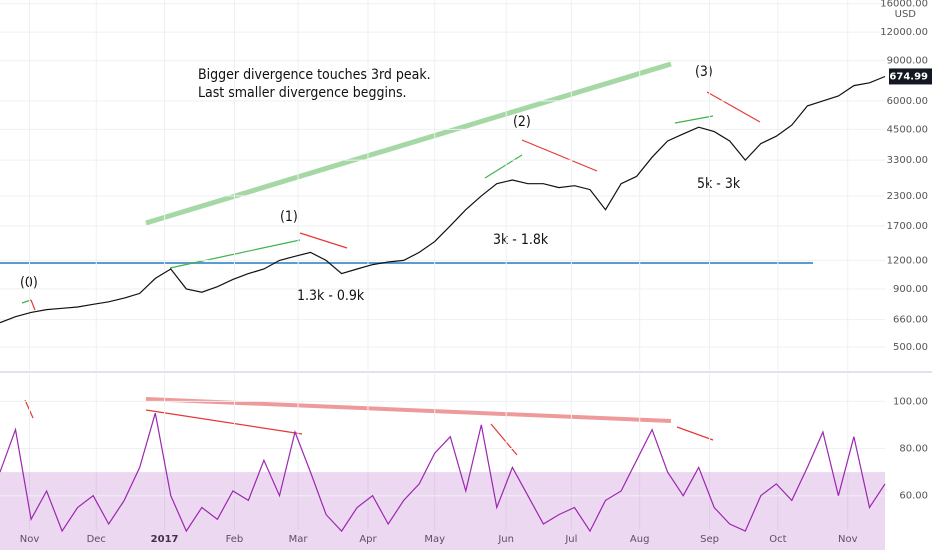  What do you see at coordinates (904, 5) in the screenshot?
I see `y-tick-label: 16000.00` at bounding box center [904, 5].